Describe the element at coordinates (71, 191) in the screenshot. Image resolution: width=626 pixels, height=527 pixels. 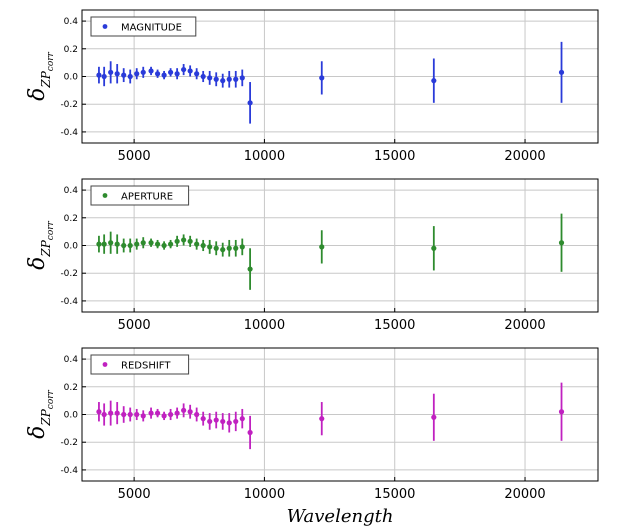
I see `y-tick-label: 0.4` at that location.